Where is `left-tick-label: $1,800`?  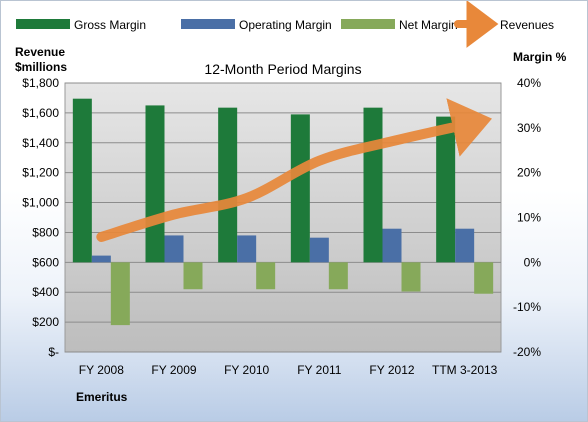 left-tick-label: $1,800 is located at coordinates (40, 83).